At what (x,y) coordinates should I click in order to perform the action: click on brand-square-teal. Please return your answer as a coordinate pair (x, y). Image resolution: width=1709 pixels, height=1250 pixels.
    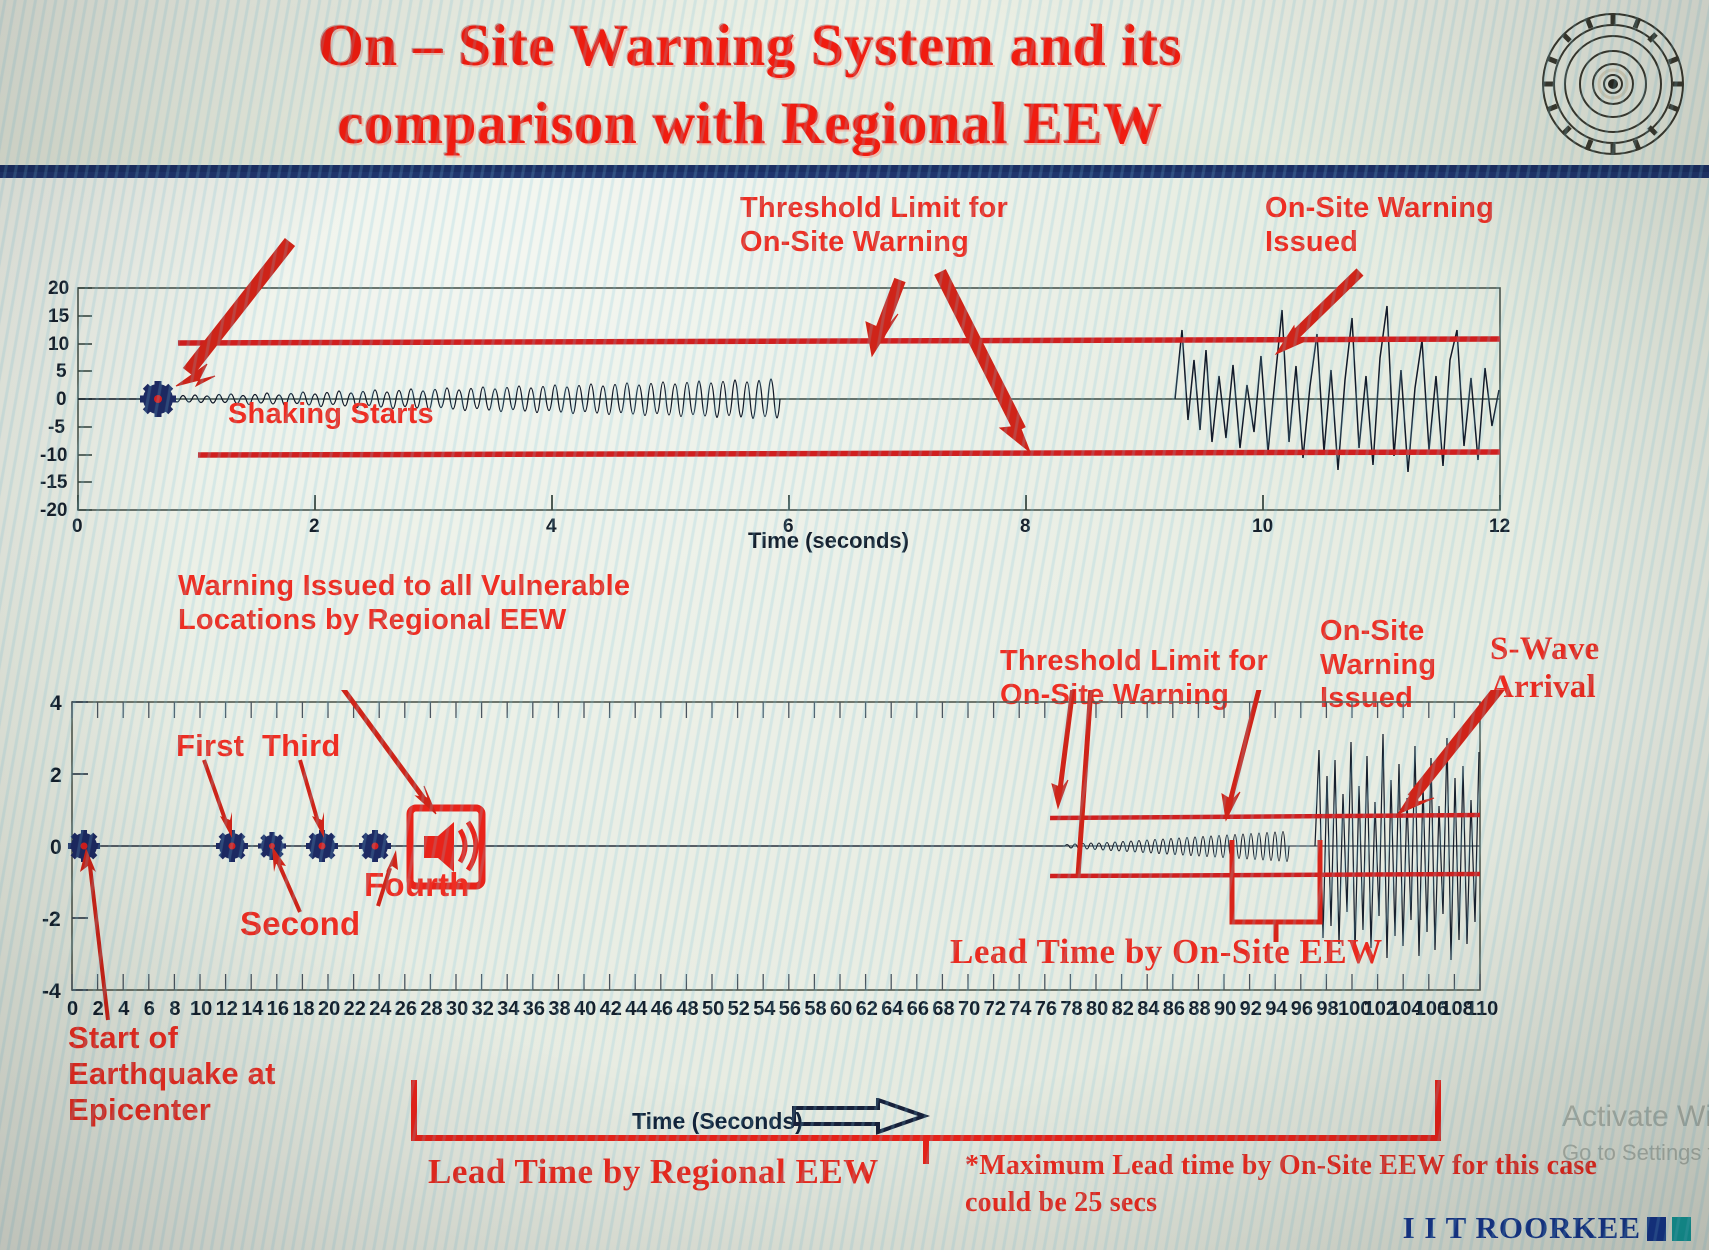
    Looking at the image, I should click on (1681, 1229).